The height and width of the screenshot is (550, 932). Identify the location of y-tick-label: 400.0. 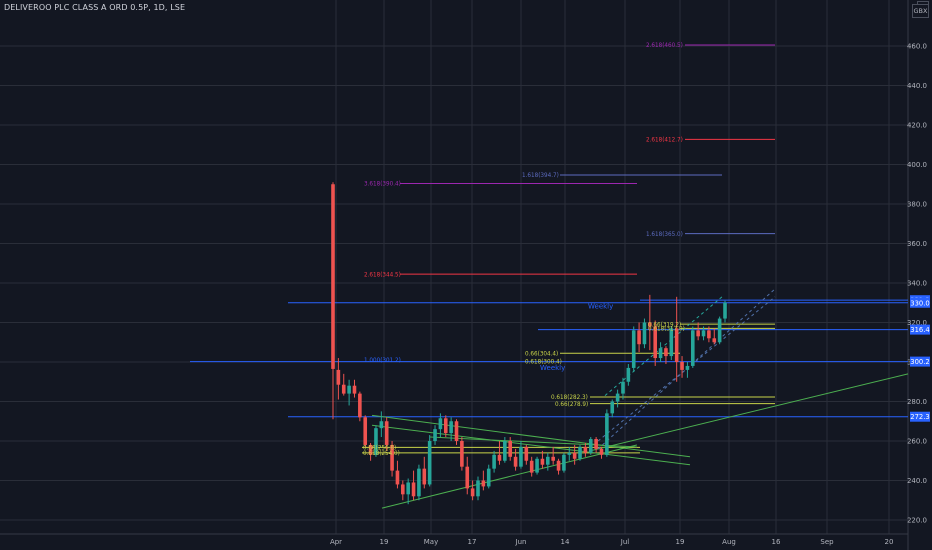
(917, 165).